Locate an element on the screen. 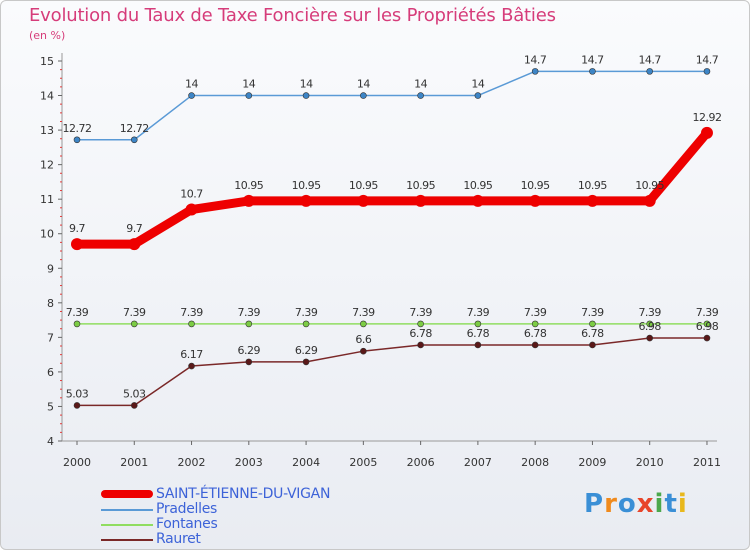 The width and height of the screenshot is (750, 550). y-tick-label: 11 is located at coordinates (47, 199).